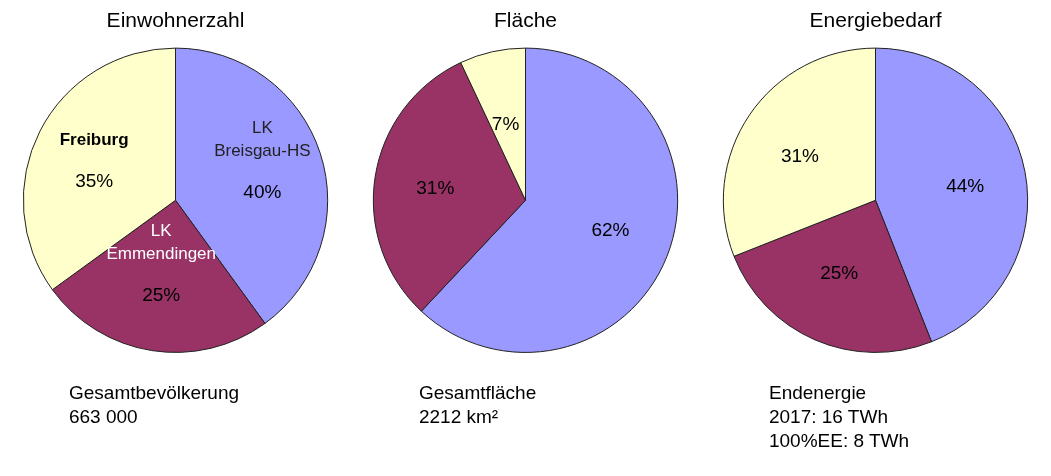  What do you see at coordinates (875, 19) in the screenshot?
I see `chart-title: Energiebedarf` at bounding box center [875, 19].